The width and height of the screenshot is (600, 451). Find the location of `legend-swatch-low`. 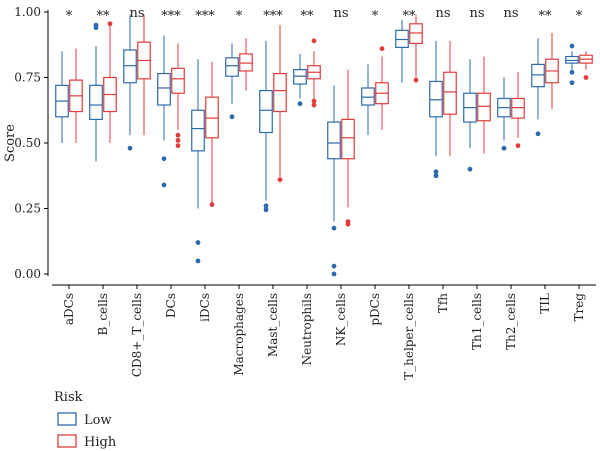

legend-swatch-low is located at coordinates (67, 419).